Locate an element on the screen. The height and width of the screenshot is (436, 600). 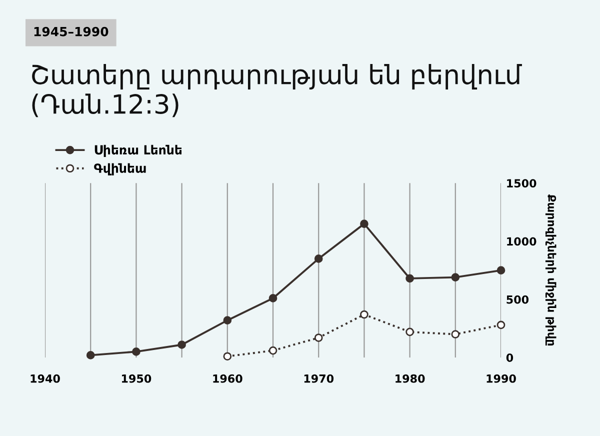
y-tick-label: 0 is located at coordinates (510, 357).